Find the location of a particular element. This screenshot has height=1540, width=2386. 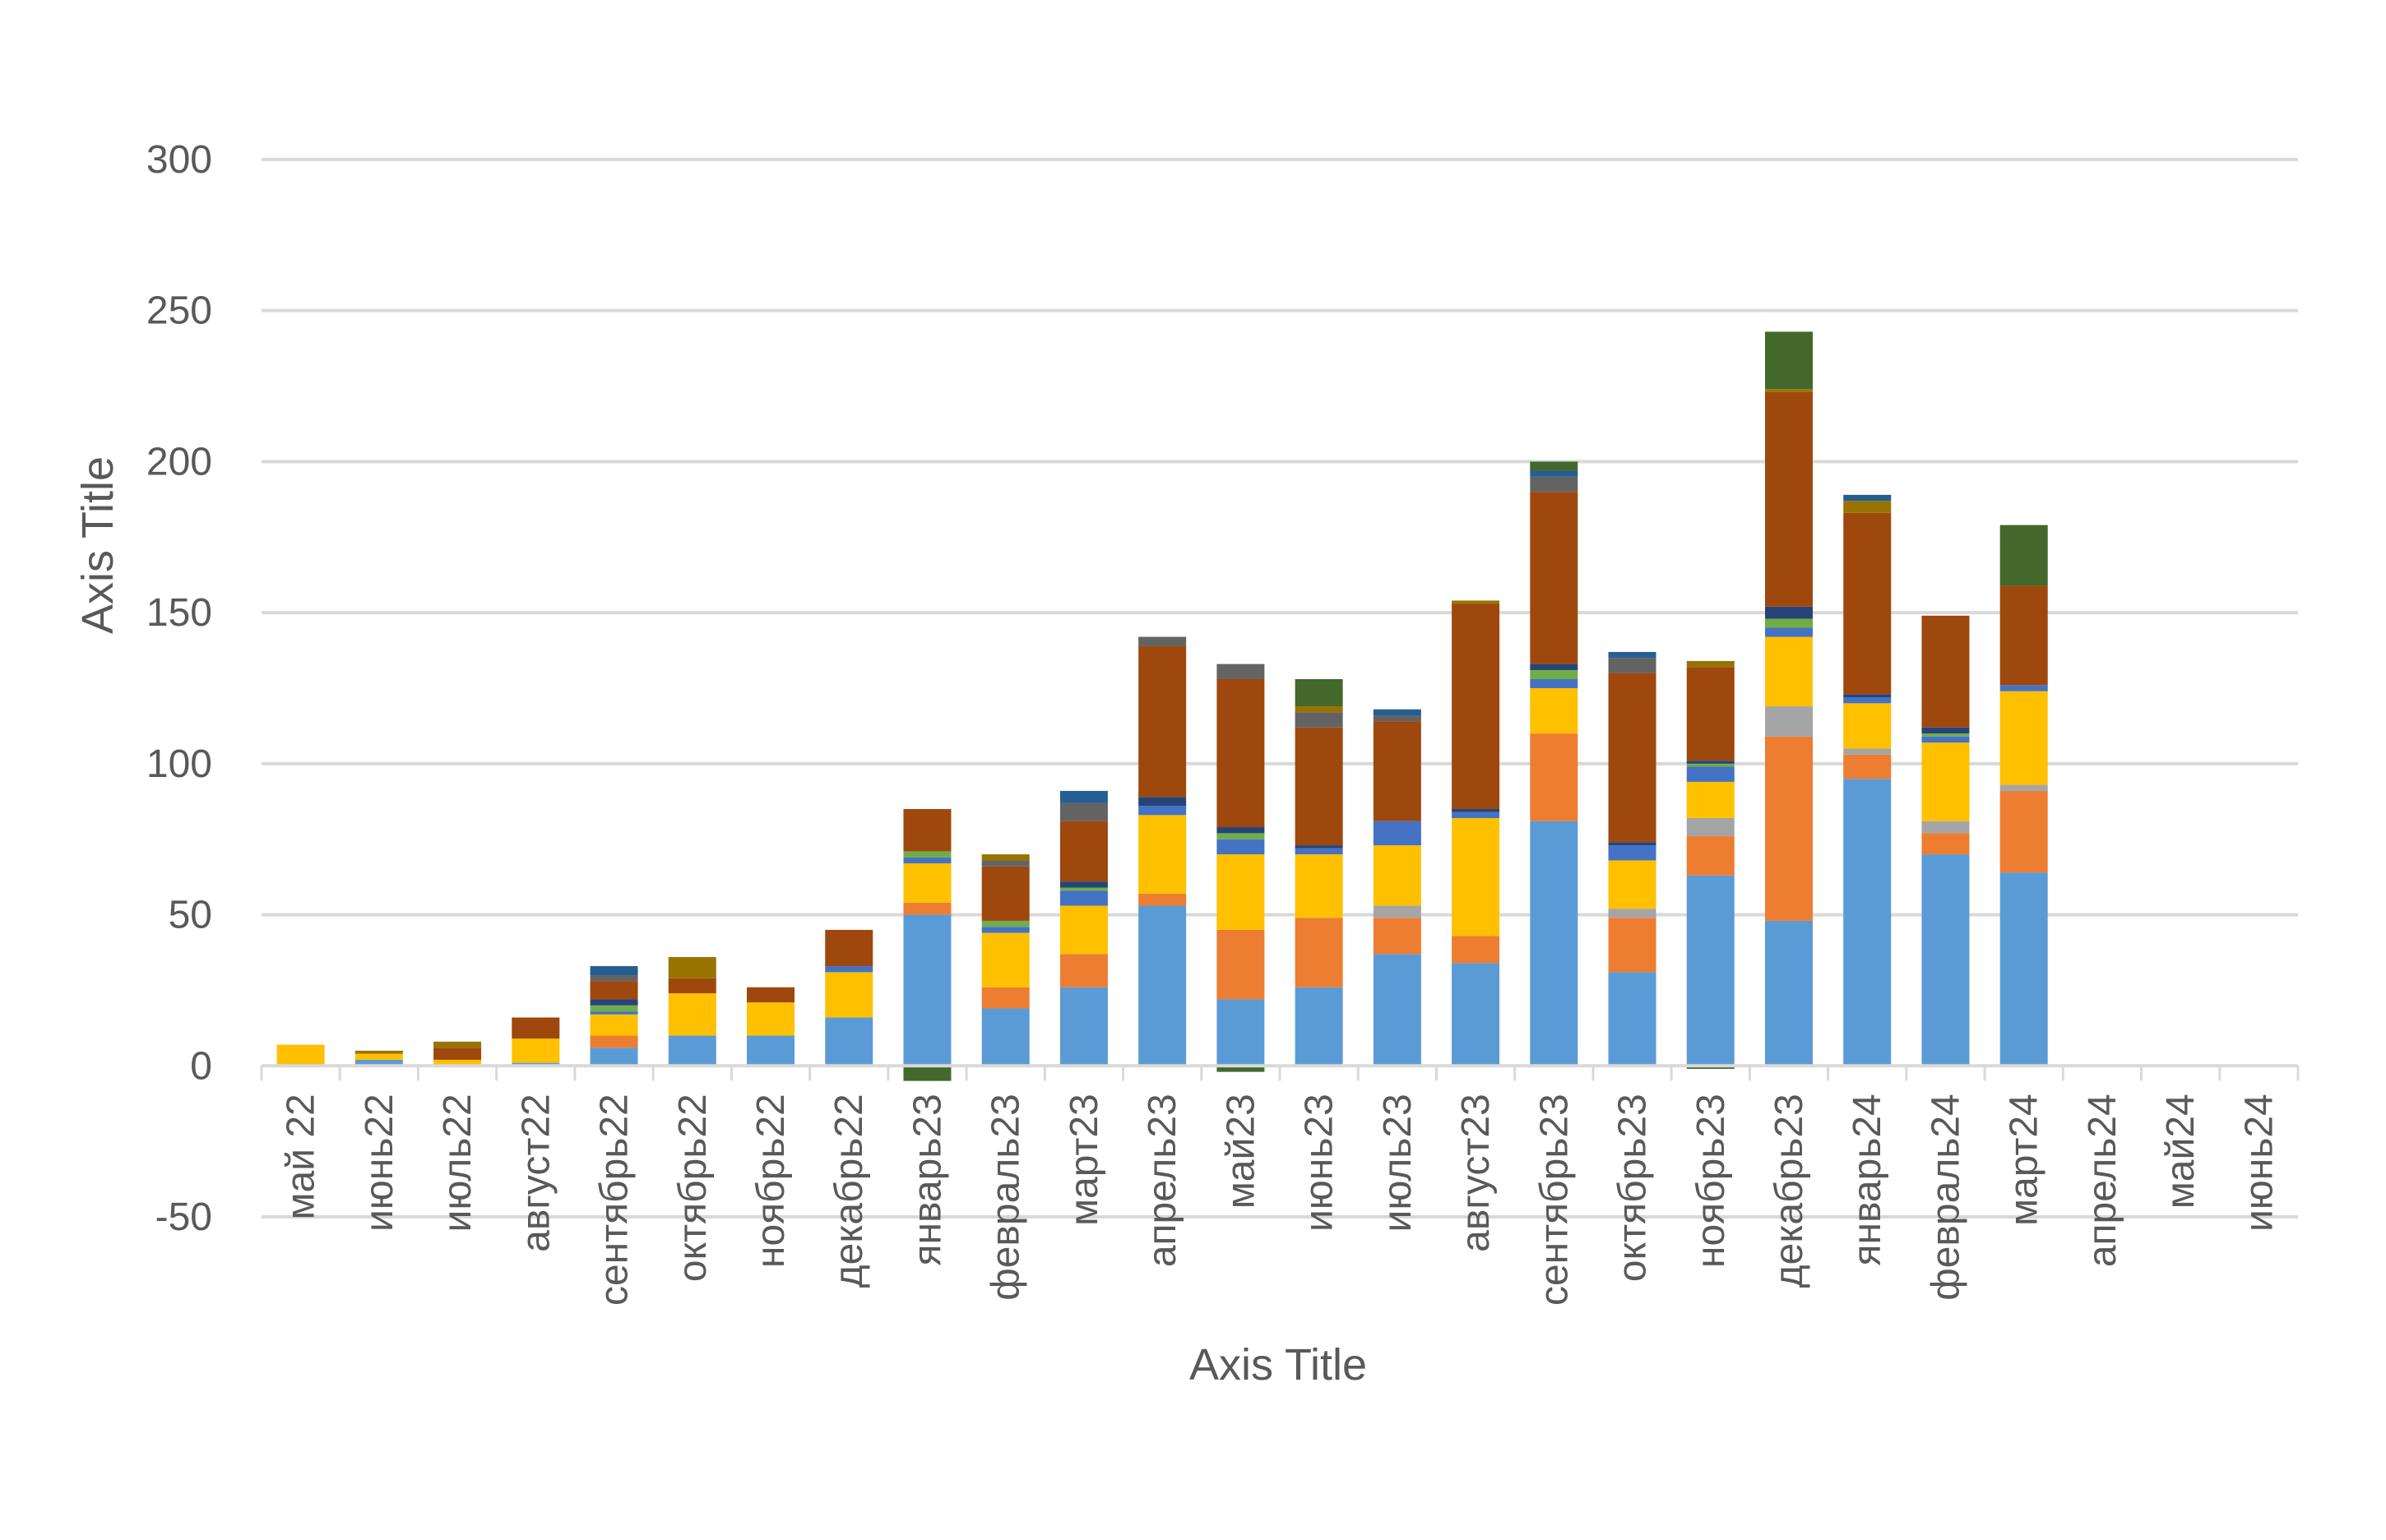

y-tick-label: 250 is located at coordinates (179, 311).